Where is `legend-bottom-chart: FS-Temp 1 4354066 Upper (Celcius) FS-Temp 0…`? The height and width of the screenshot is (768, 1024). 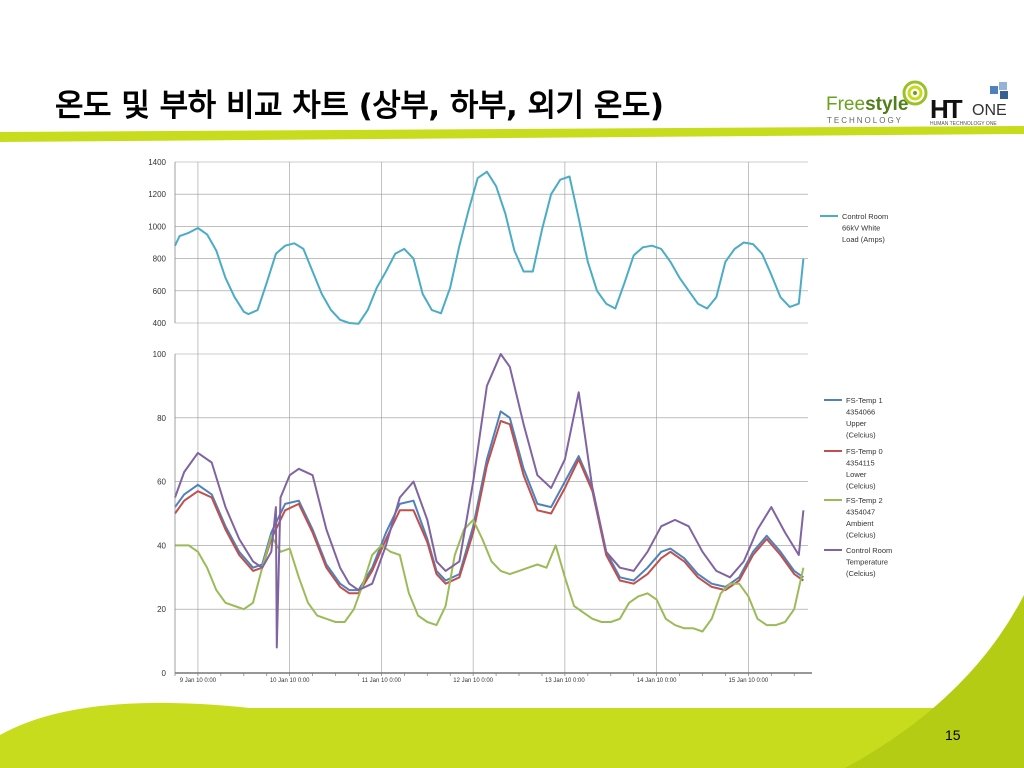 legend-bottom-chart: FS-Temp 1 4354066 Upper (Celcius) FS-Temp 0… is located at coordinates (858, 487).